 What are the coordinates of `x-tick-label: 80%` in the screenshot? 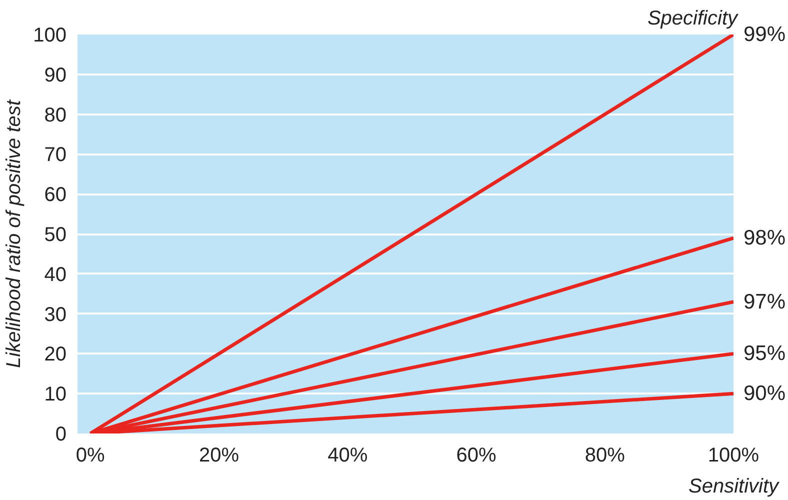 It's located at (605, 455).